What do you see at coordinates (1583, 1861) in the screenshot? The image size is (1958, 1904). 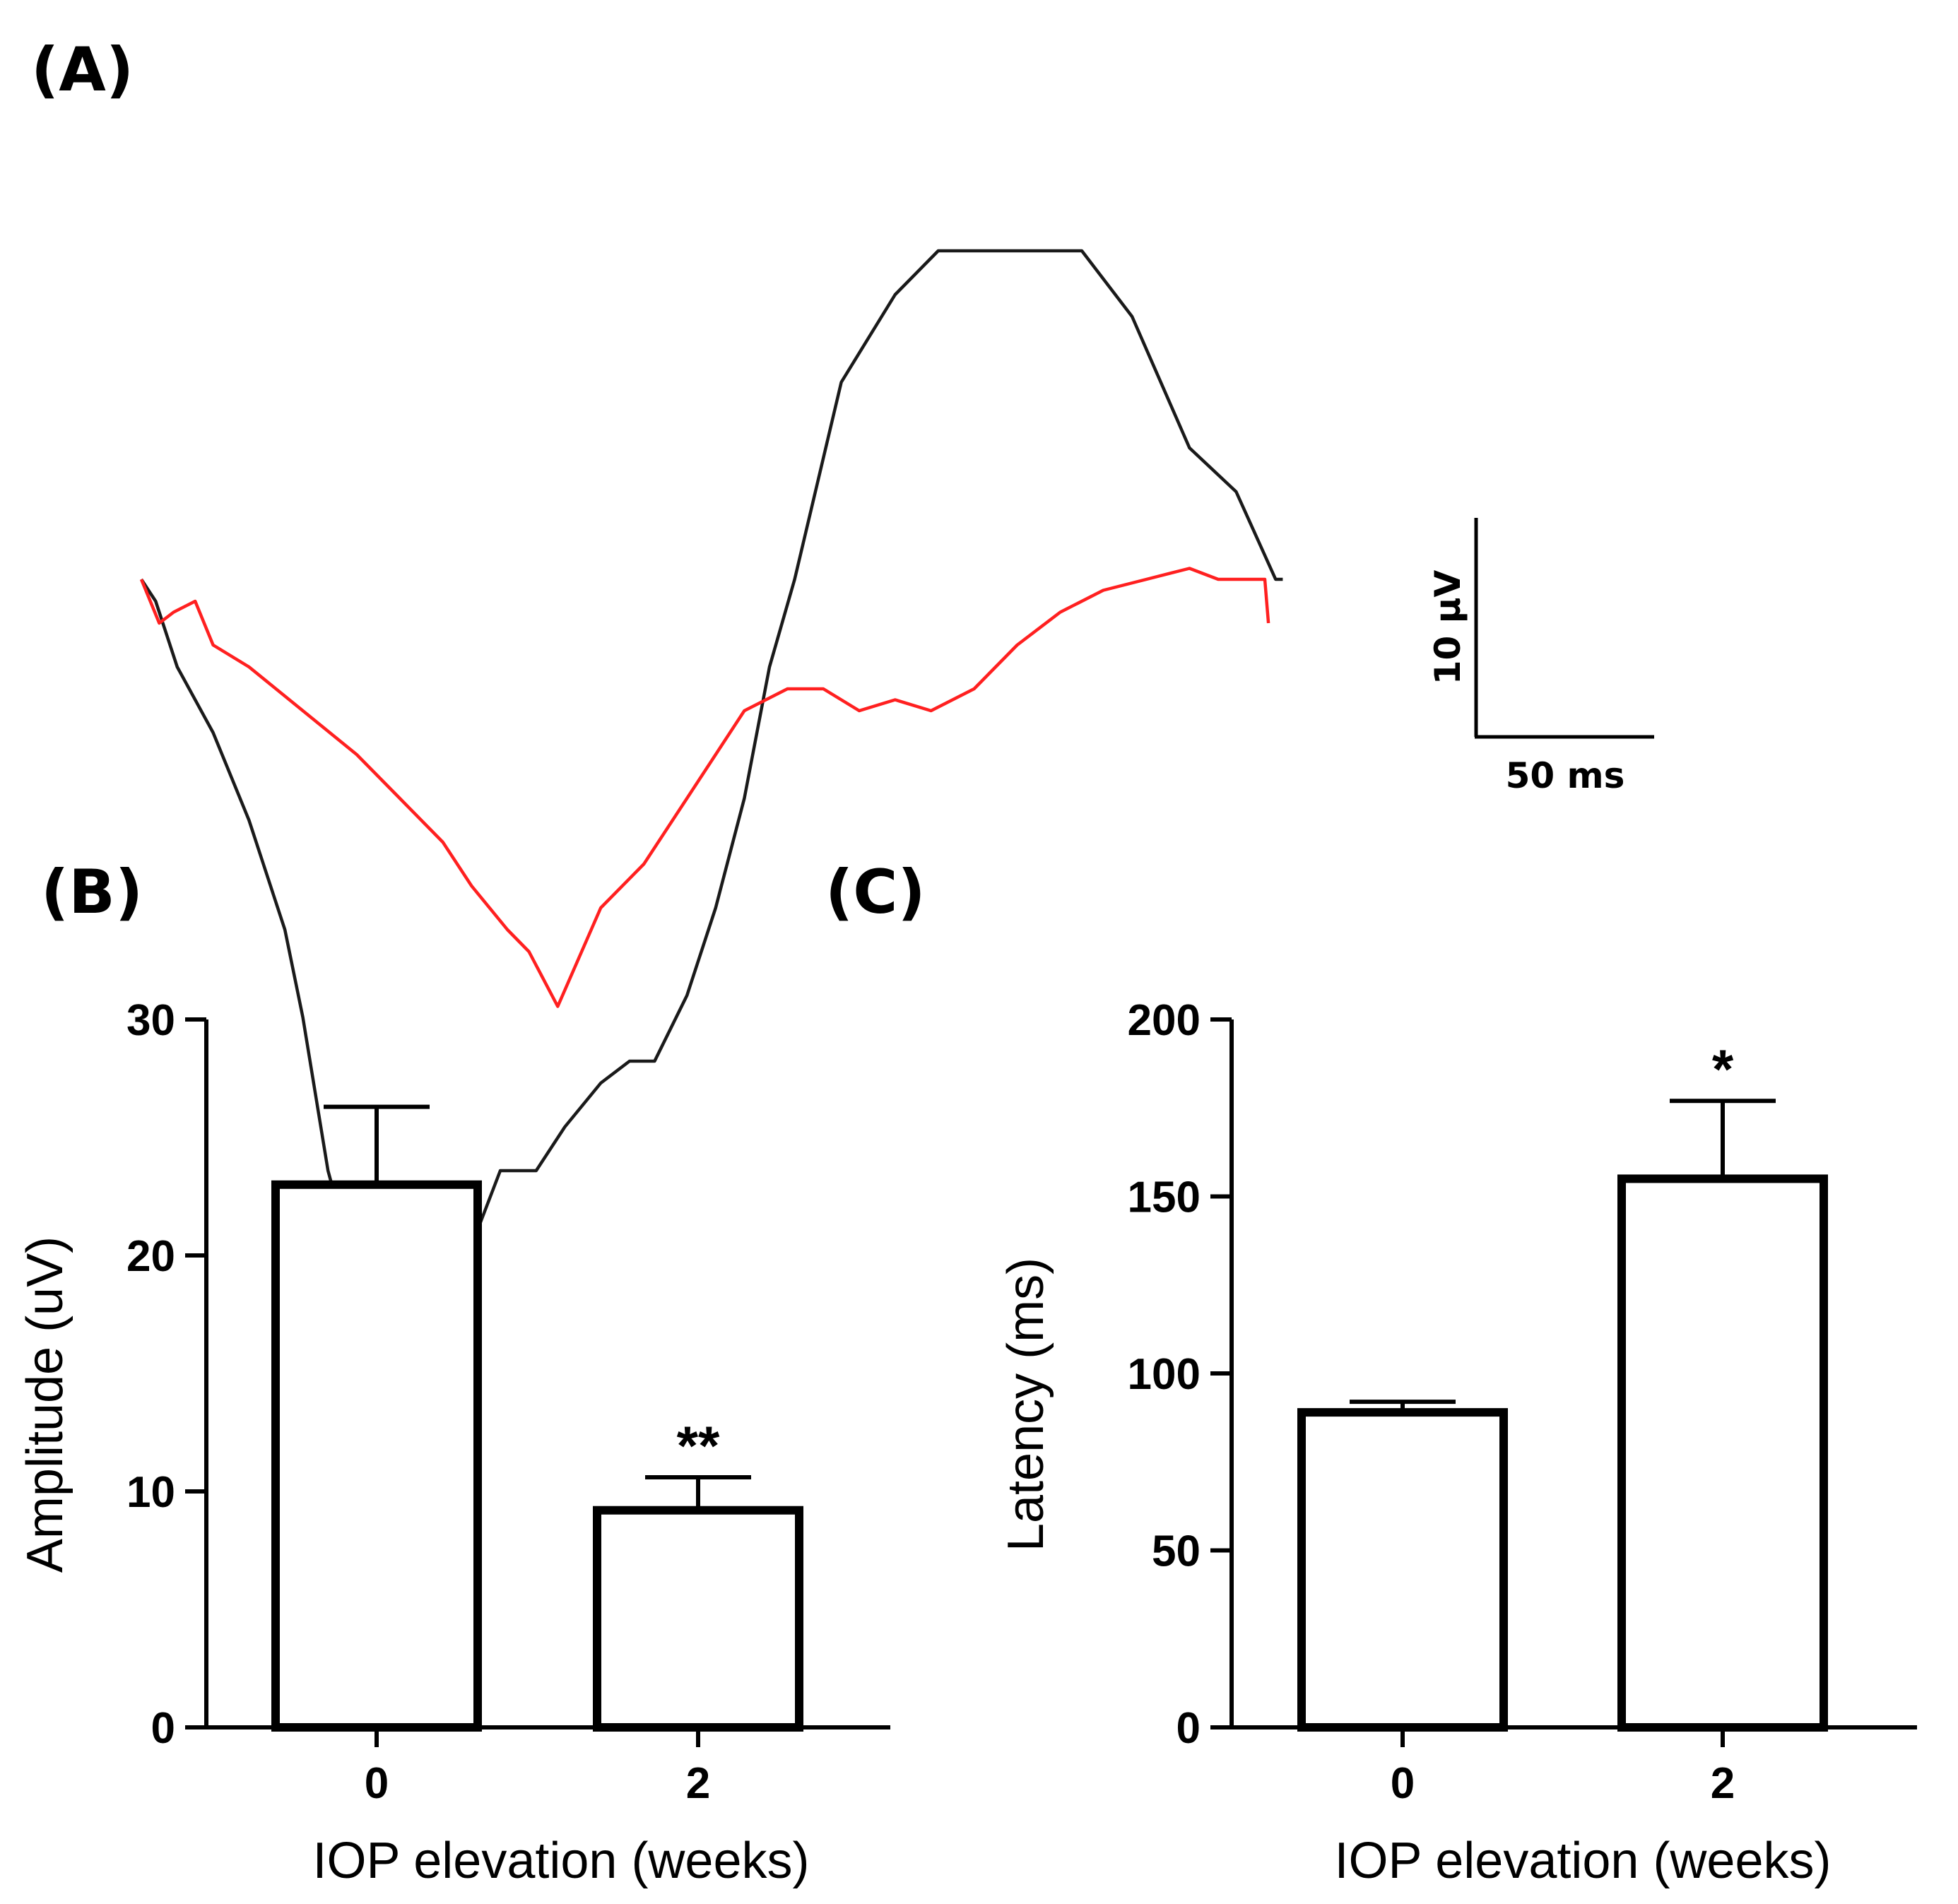 I see `latency-x-axis-title: IOP elevation (weeks)` at bounding box center [1583, 1861].